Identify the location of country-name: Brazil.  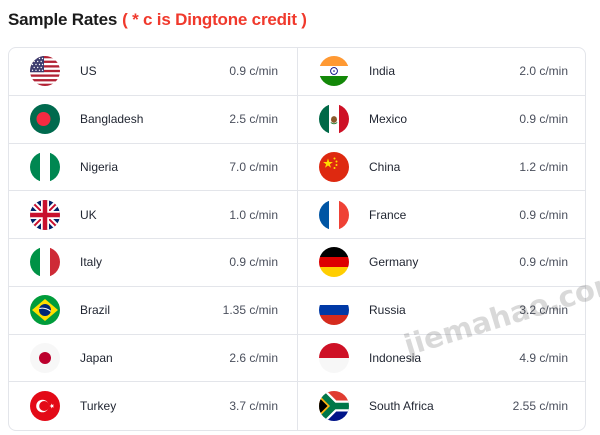
(95, 310).